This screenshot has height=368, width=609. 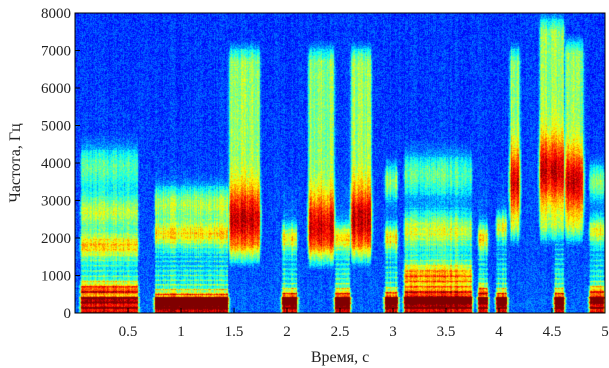 What do you see at coordinates (56, 202) in the screenshot?
I see `y-tick-label: 3000` at bounding box center [56, 202].